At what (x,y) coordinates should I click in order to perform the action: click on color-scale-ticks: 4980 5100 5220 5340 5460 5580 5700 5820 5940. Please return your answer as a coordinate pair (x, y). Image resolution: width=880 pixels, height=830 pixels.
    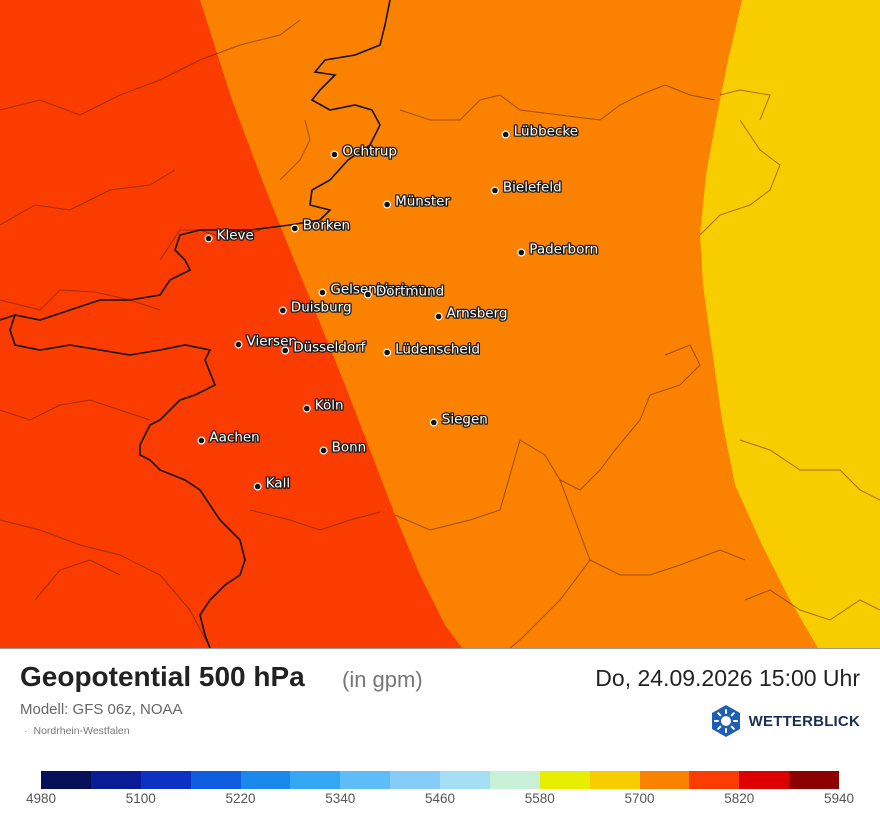
    Looking at the image, I should click on (440, 801).